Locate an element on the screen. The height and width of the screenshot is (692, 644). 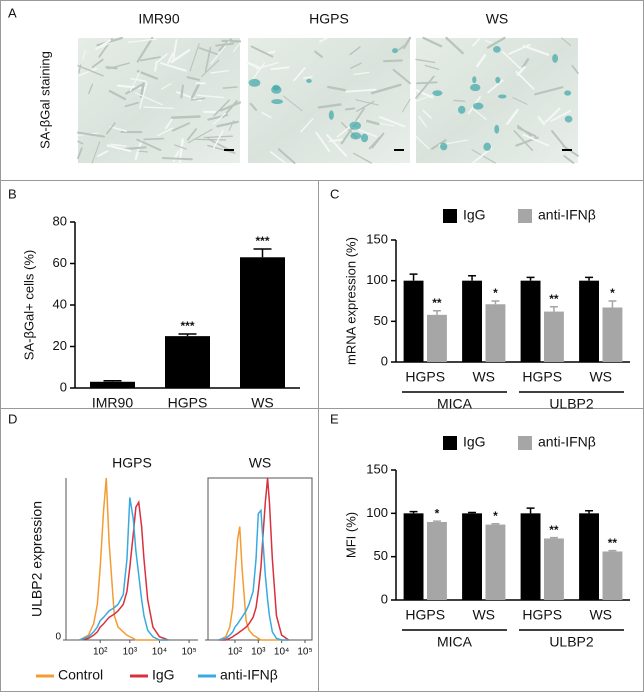
x-tick-label: 10⁵ is located at coordinates (188, 652).